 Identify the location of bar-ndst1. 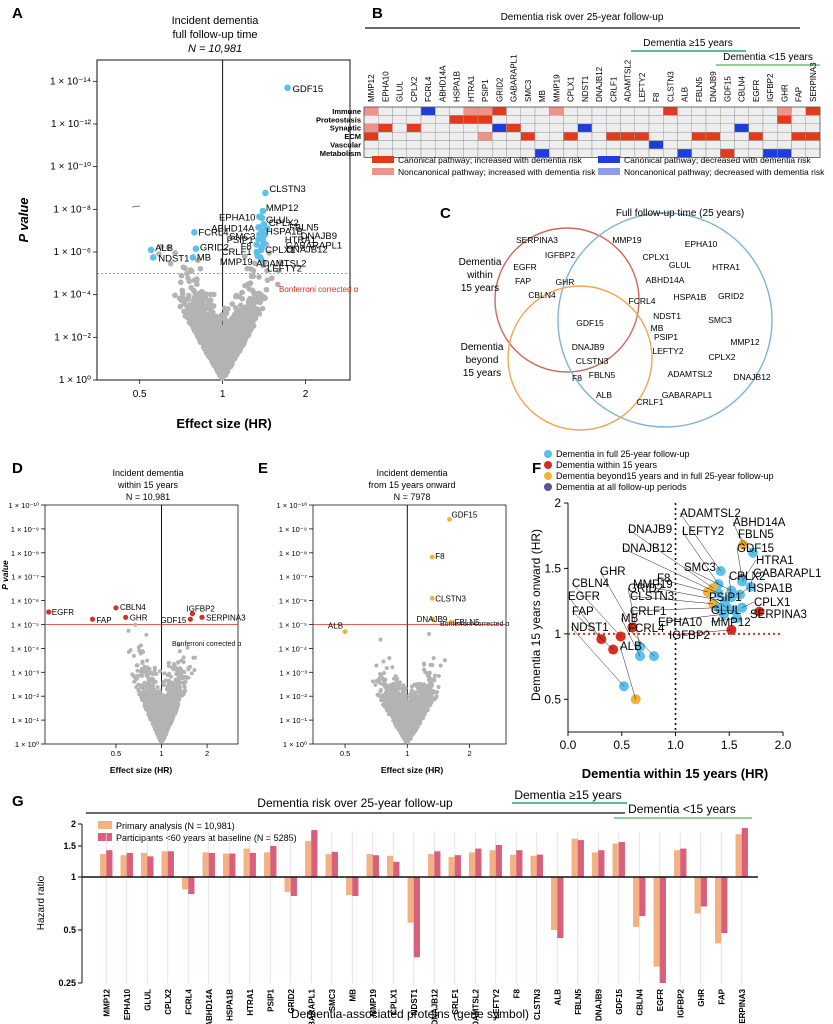
(410, 900).